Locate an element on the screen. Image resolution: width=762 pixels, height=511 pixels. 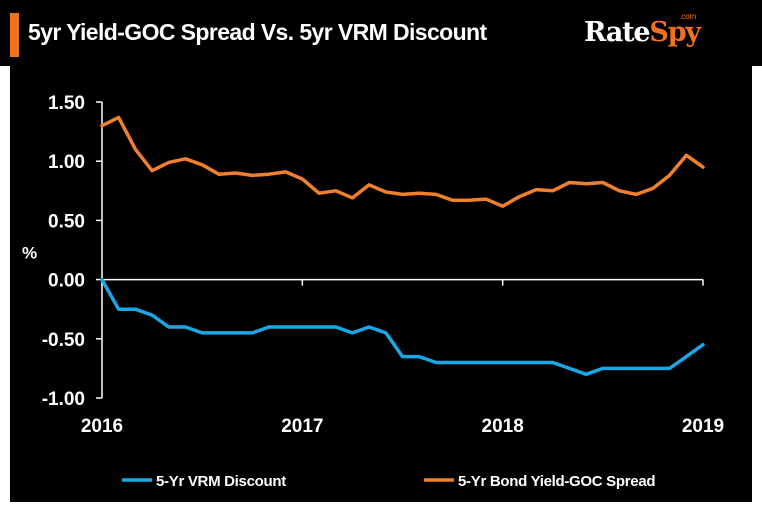
legend-label: 5-Yr Bond Yield-GOC Spread is located at coordinates (556, 481).